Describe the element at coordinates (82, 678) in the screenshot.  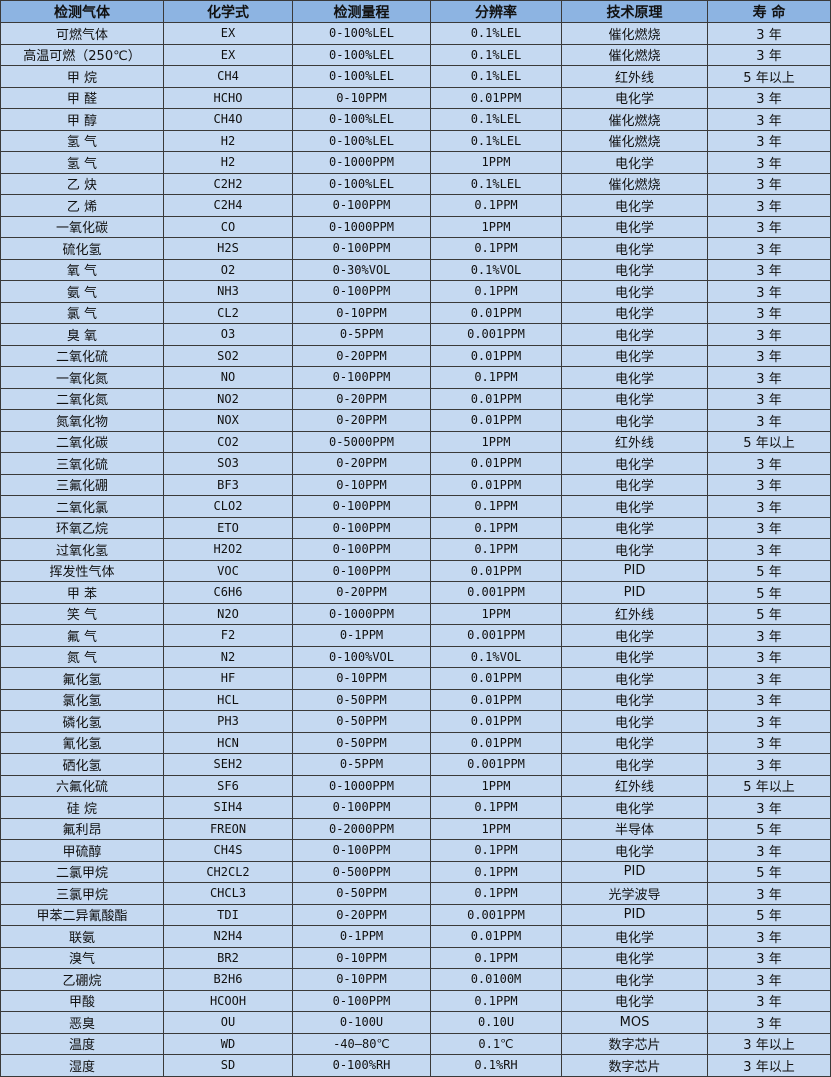
I see `cell-gas-name: 氟化氢` at that location.